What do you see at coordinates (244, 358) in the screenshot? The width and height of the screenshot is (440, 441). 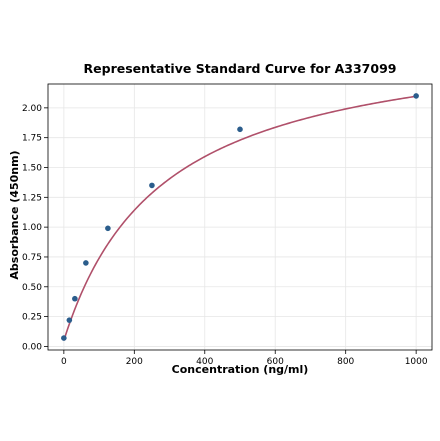 I see `x-axis: 0 200 400 600 800 1000` at bounding box center [244, 358].